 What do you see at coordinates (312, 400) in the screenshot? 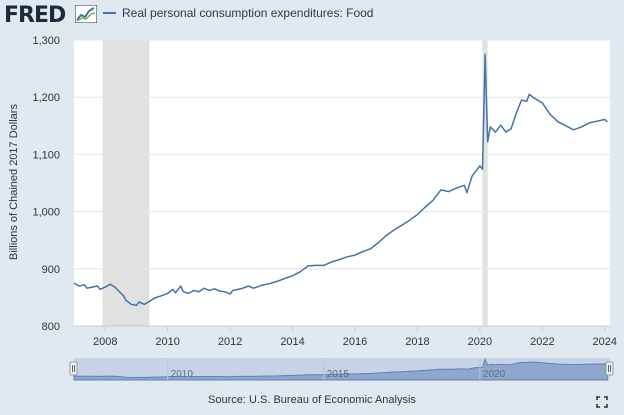
I see `source-note: Source: U.S. Bureau of Economic Analysis` at bounding box center [312, 400].